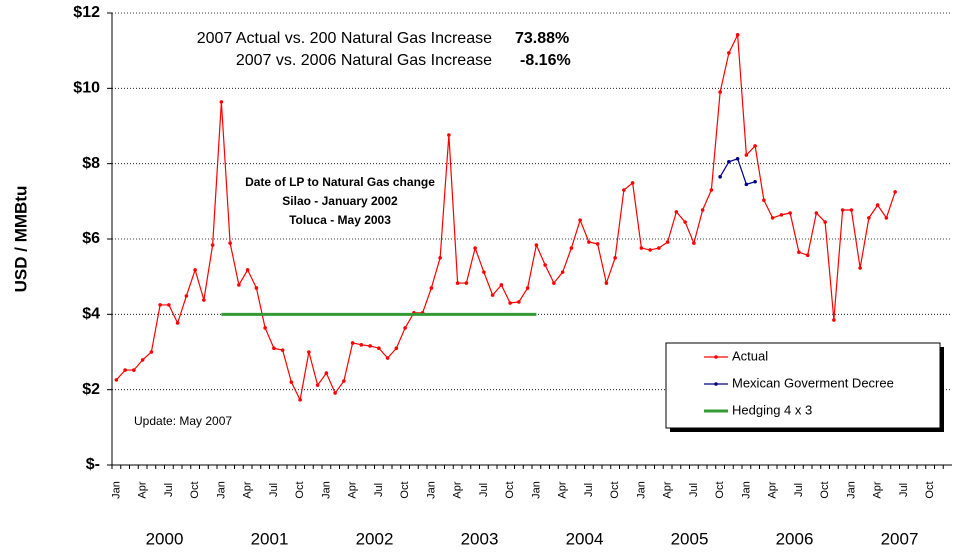 The image size is (960, 553). Describe the element at coordinates (344, 38) in the screenshot. I see `stat-label: 2007 Actual vs. 200 Natural Gas Increase` at that location.